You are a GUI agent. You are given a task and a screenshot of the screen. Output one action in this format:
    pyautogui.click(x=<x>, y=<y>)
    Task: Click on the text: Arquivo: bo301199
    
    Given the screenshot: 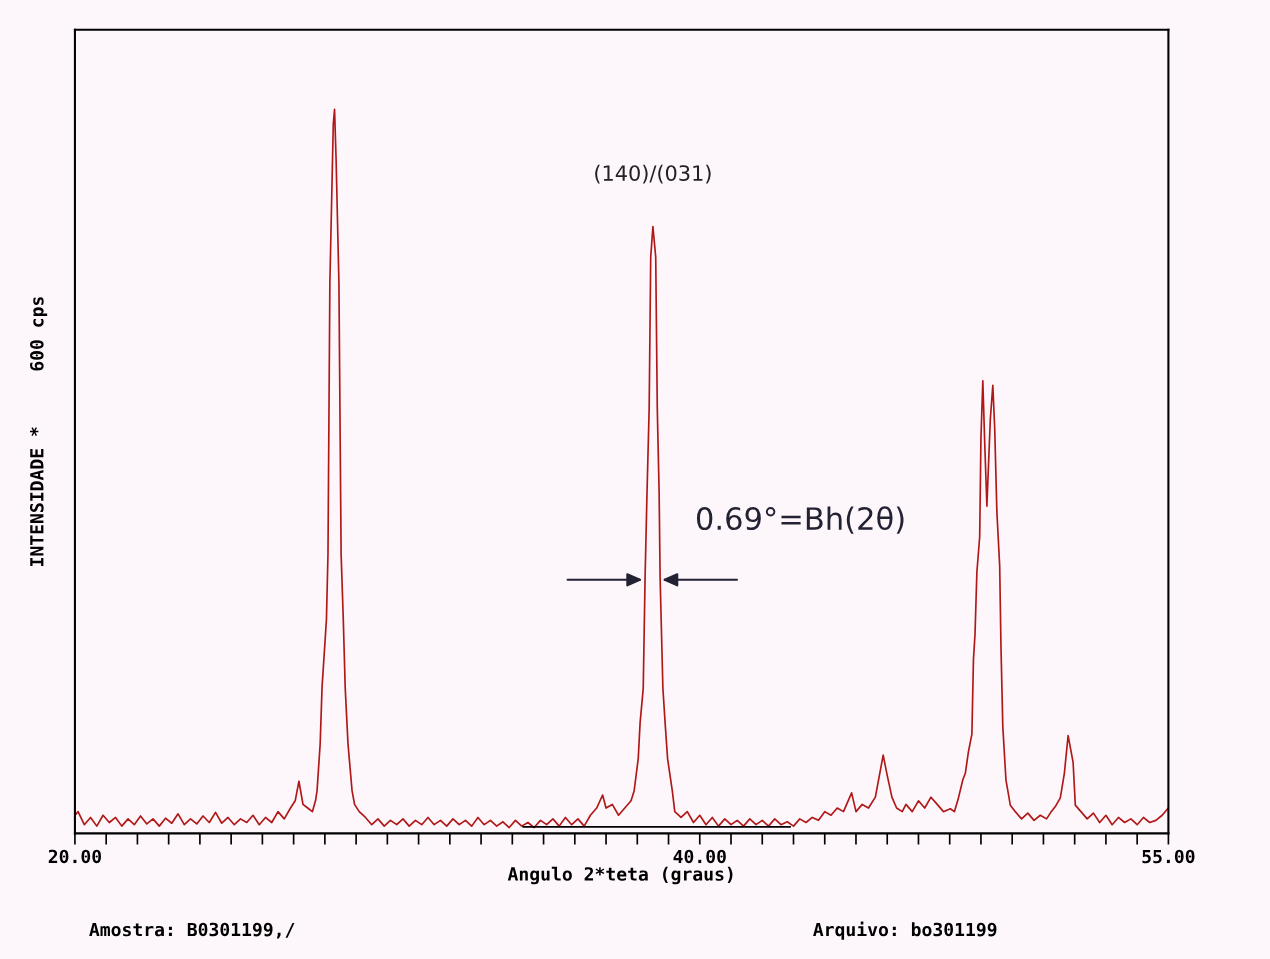 What is the action you would take?
    pyautogui.click(x=905, y=930)
    